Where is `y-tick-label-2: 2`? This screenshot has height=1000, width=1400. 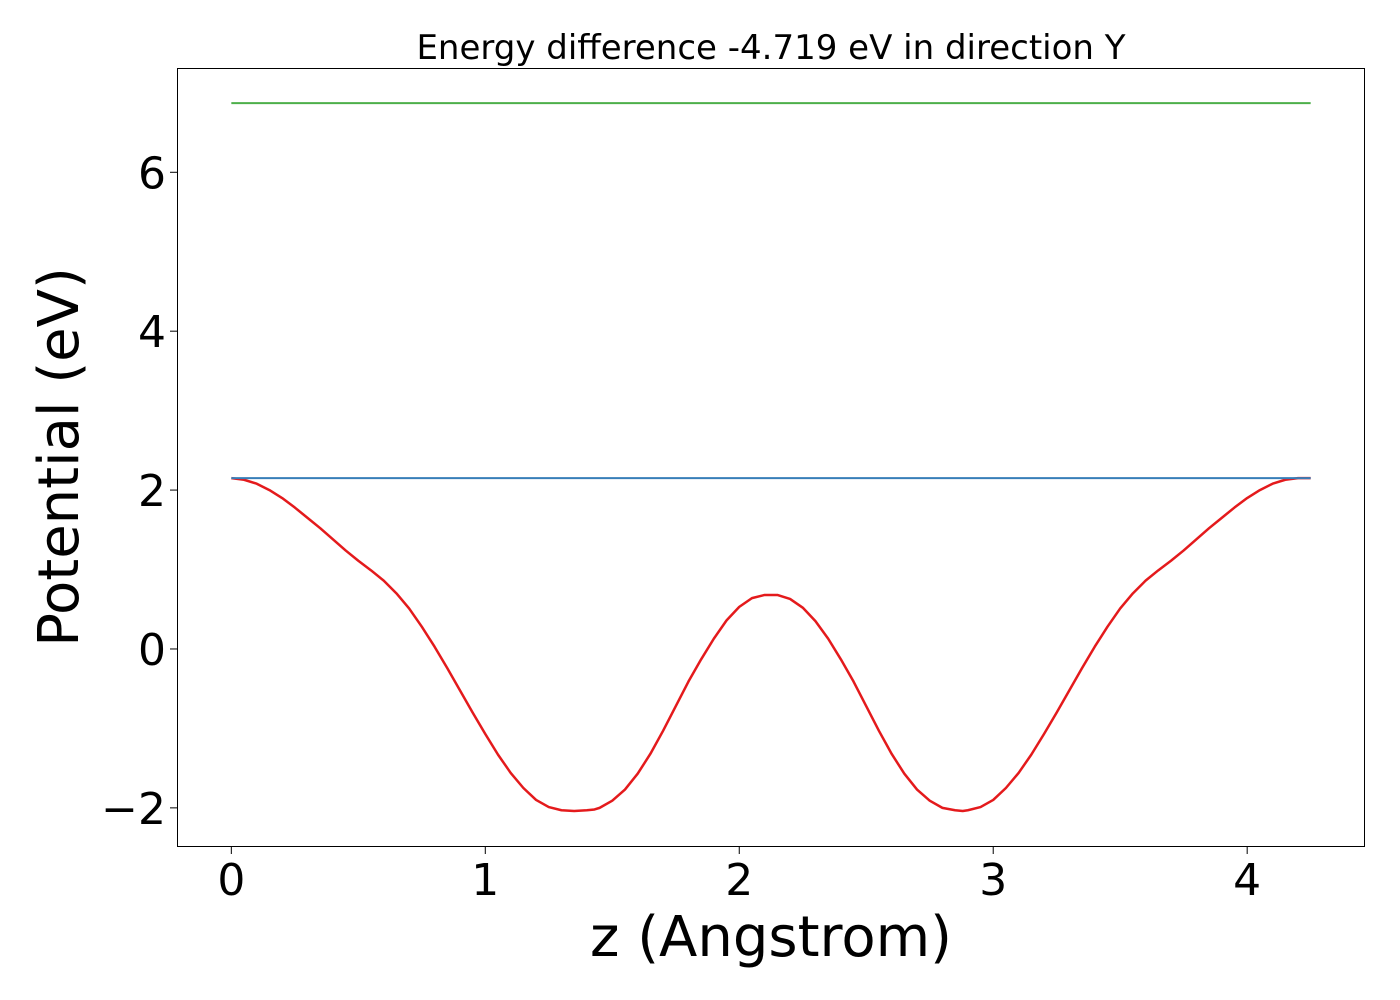
y-tick-label-2: 2 is located at coordinates (152, 491).